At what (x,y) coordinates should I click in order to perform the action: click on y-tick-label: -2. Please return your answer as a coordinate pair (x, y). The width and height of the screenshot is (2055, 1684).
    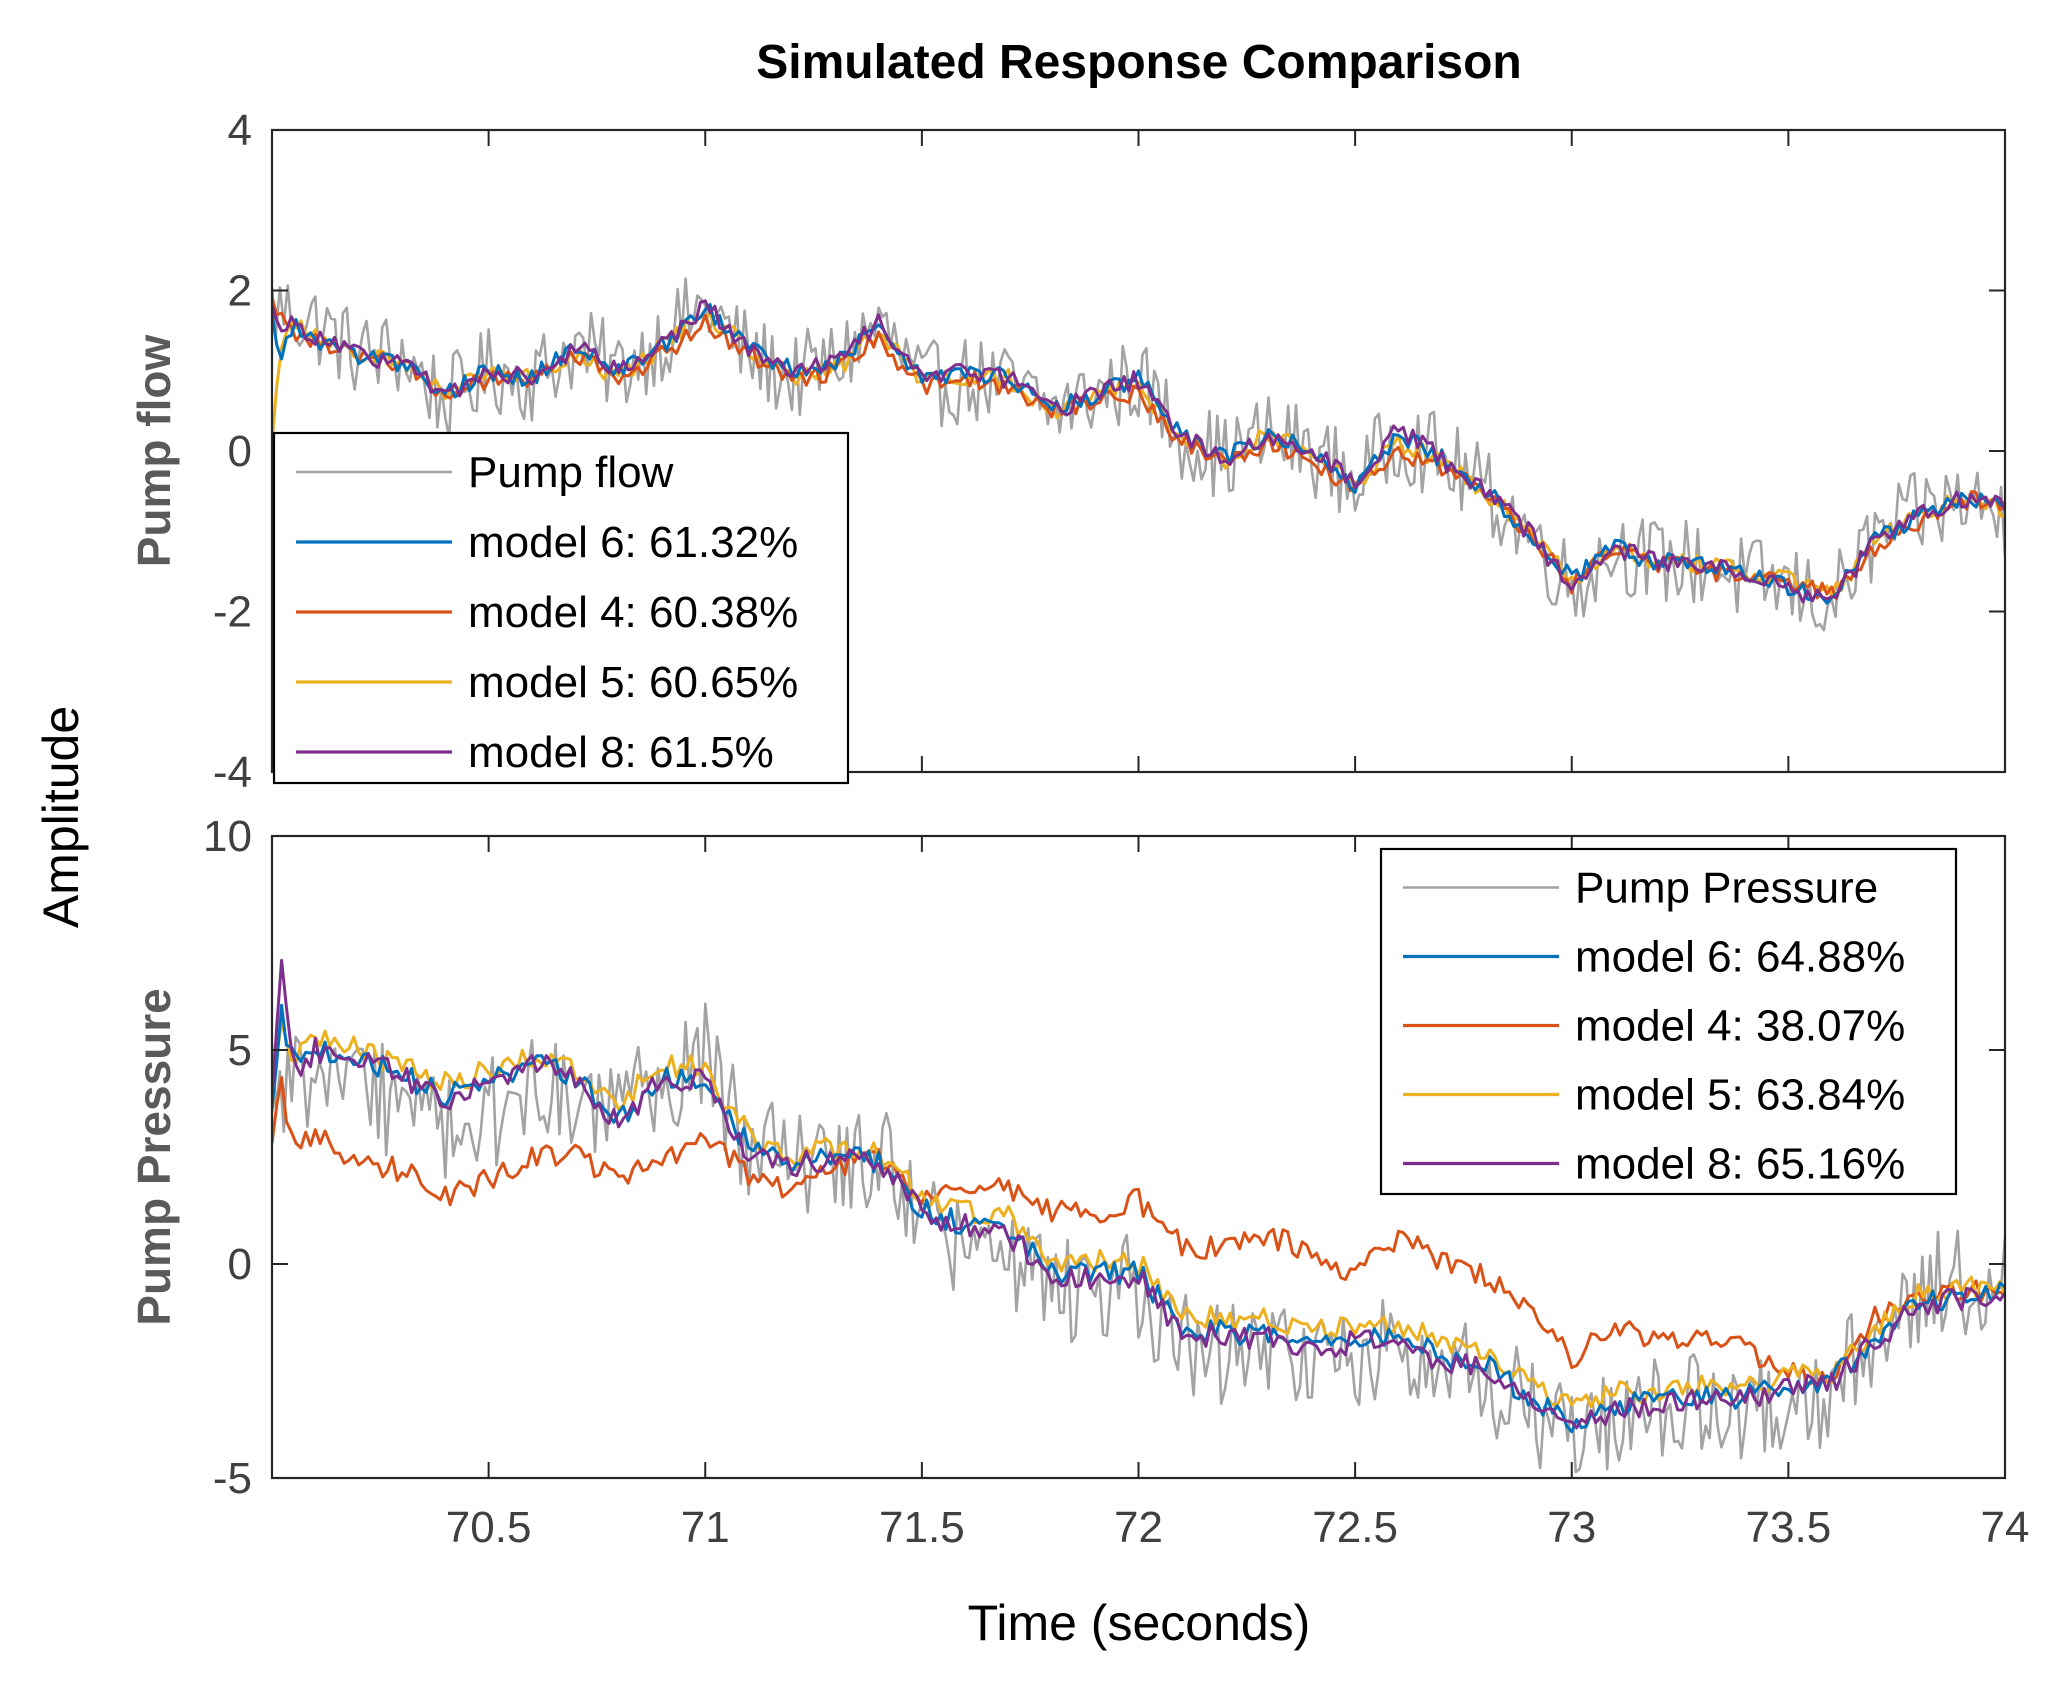
    Looking at the image, I should click on (232, 612).